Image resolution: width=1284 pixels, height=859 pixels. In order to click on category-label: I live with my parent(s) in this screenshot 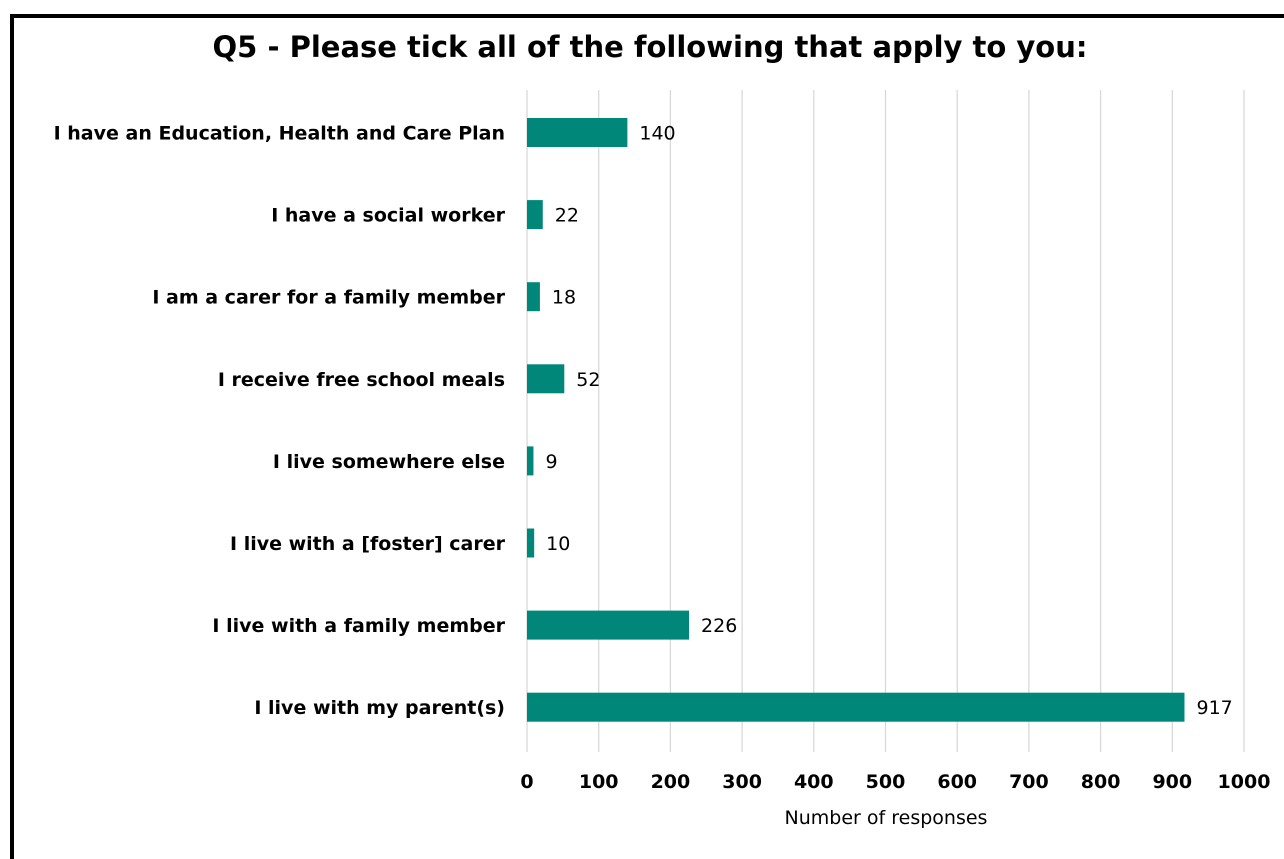, I will do `click(379, 708)`.